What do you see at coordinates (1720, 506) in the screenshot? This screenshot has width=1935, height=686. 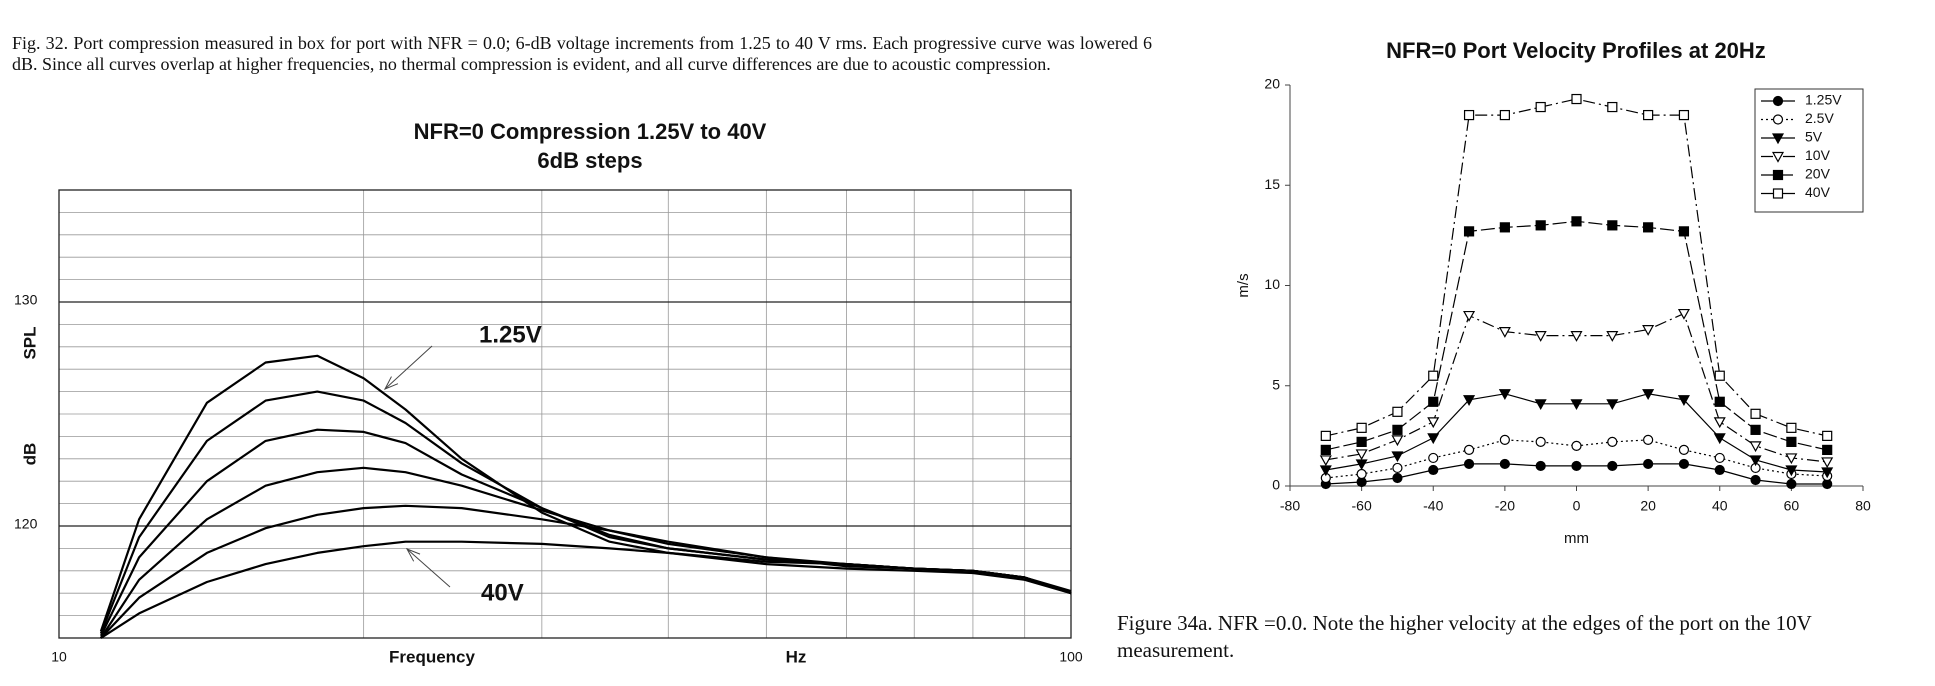 I see `x-tick-label: 40` at bounding box center [1720, 506].